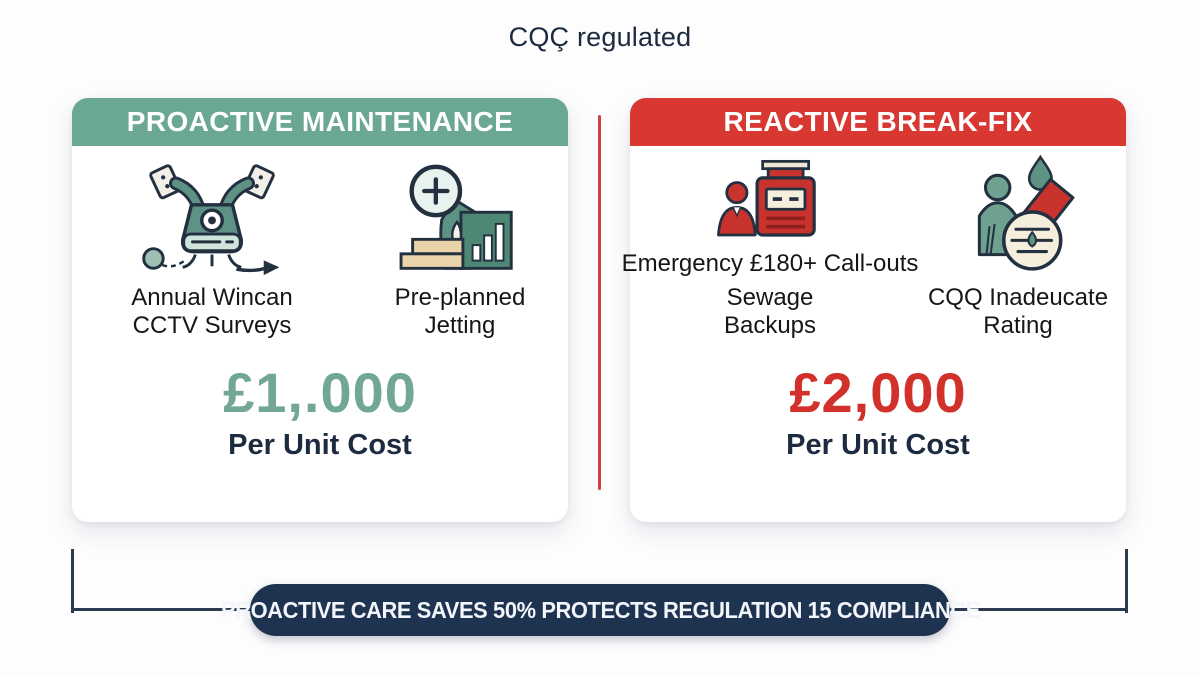 This screenshot has height=675, width=1200. What do you see at coordinates (878, 444) in the screenshot?
I see `reactive-price-caption: Per Unit Cost` at bounding box center [878, 444].